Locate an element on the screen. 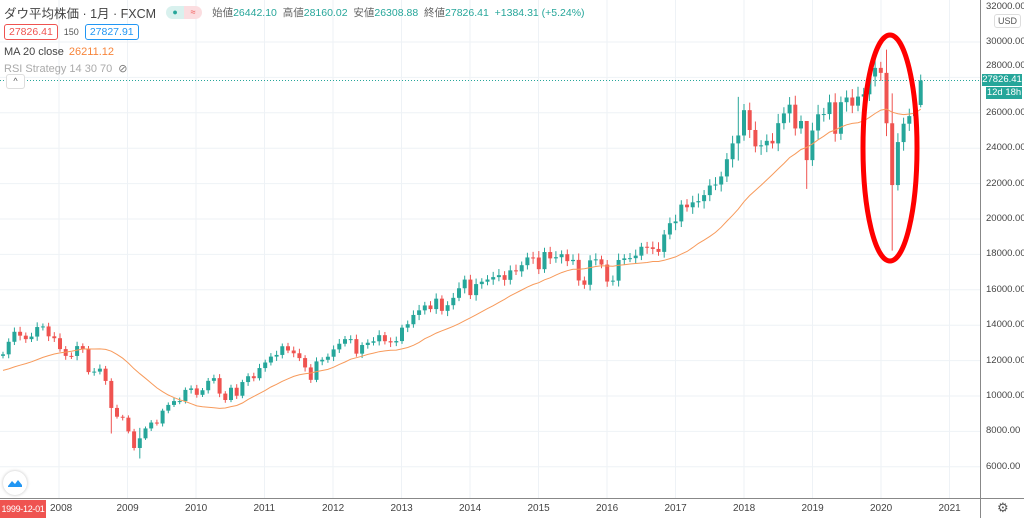 The height and width of the screenshot is (518, 1024). annotation-ellipse is located at coordinates (890, 148).